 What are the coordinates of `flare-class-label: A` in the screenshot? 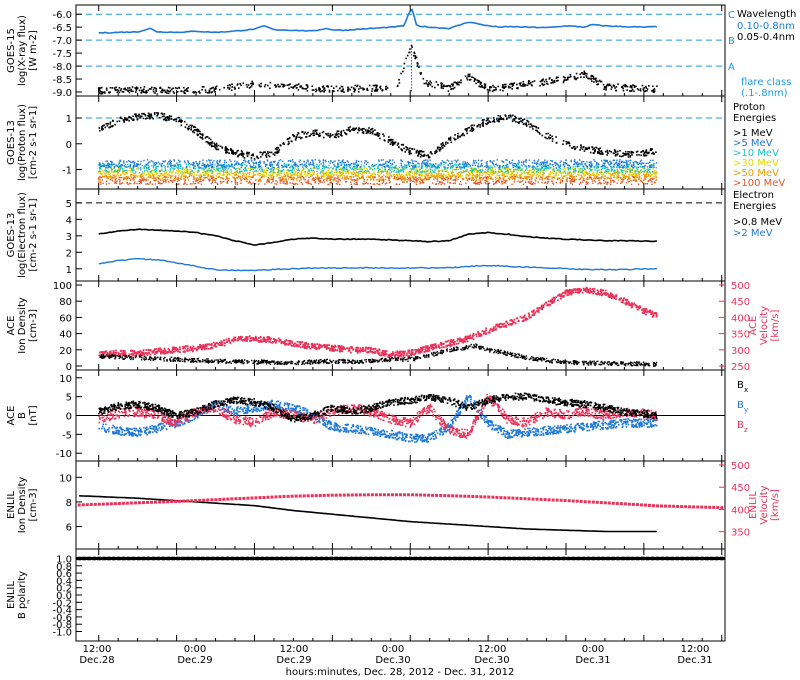 It's located at (731, 67).